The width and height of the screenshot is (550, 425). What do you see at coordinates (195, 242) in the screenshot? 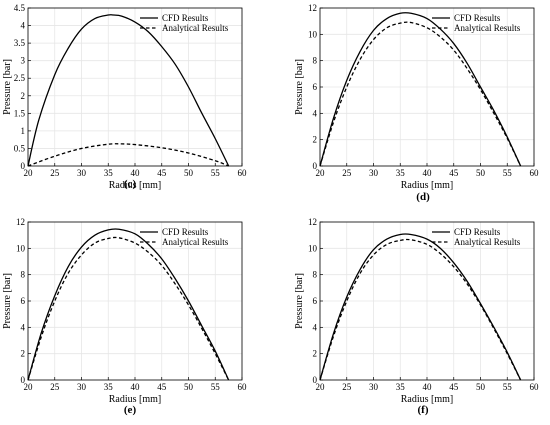
I see `panel-e-legend-label-analytical: Analytical Results` at bounding box center [195, 242].